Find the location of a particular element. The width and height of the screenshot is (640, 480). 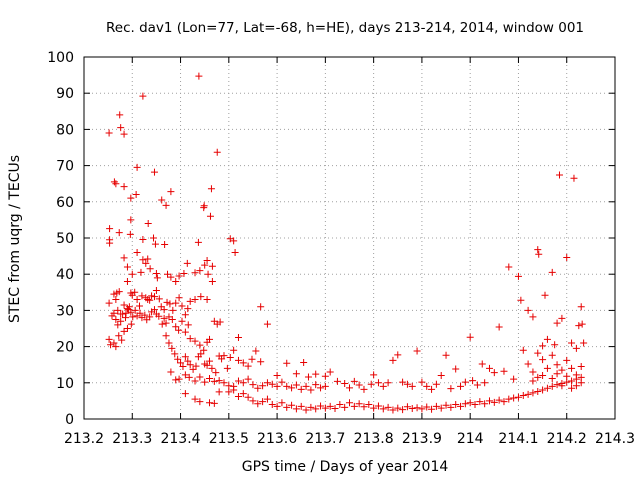

y-tick-label: 10 is located at coordinates (65, 384).